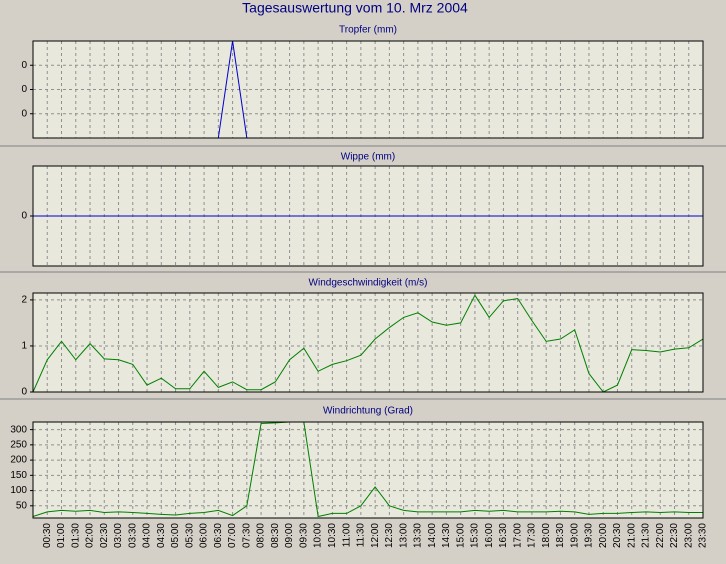 The image size is (726, 564). Describe the element at coordinates (617, 535) in the screenshot. I see `x-tick-label: 20:30` at that location.